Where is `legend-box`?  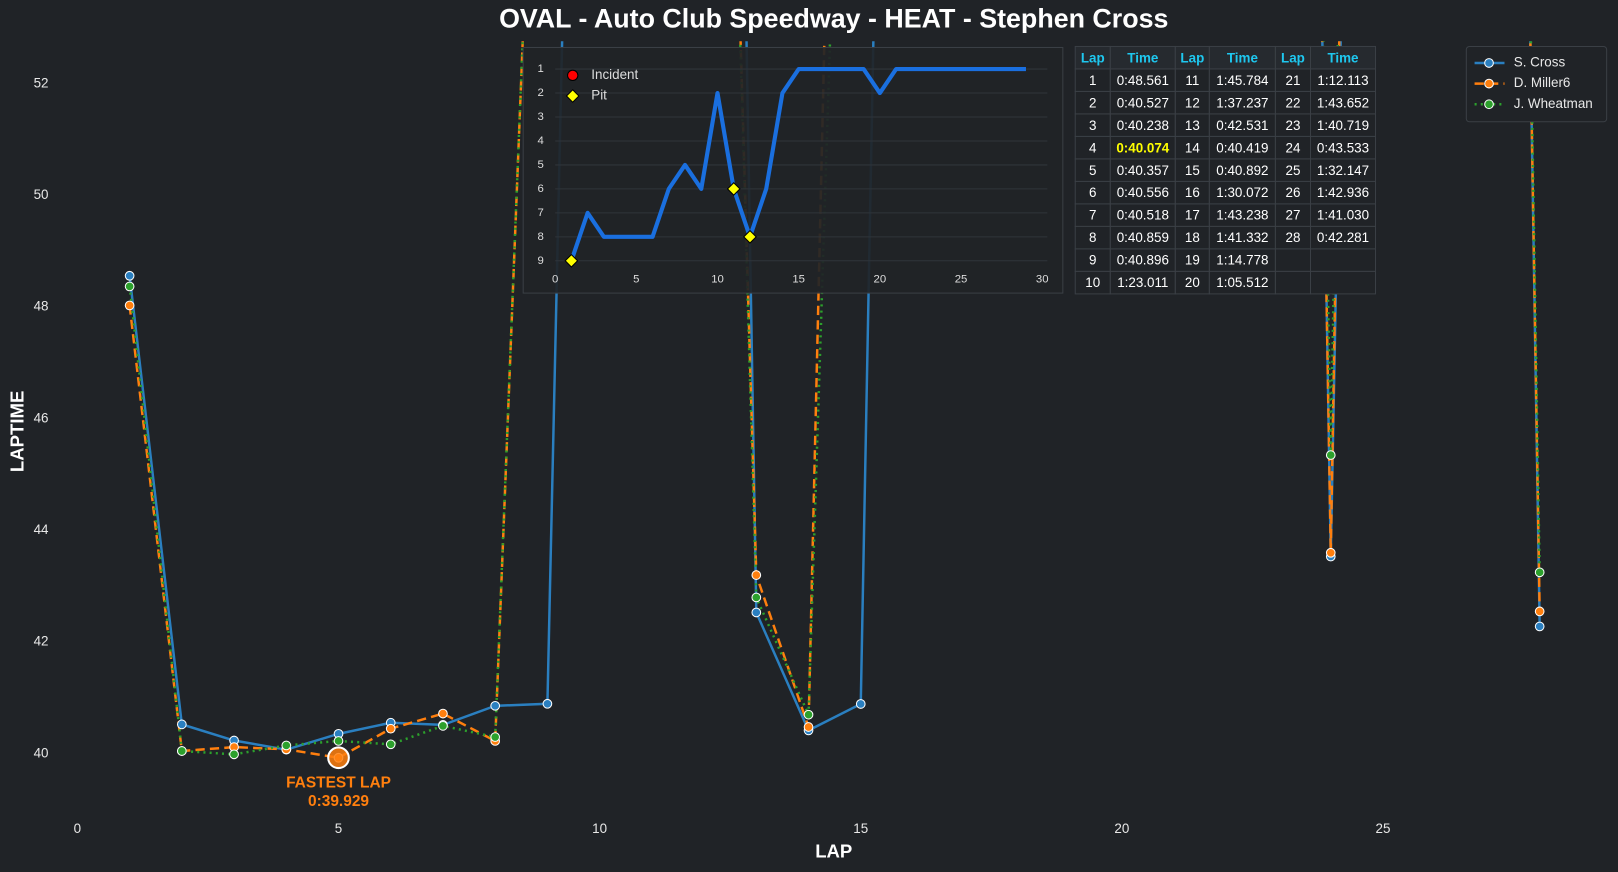 legend-box is located at coordinates (1536, 84).